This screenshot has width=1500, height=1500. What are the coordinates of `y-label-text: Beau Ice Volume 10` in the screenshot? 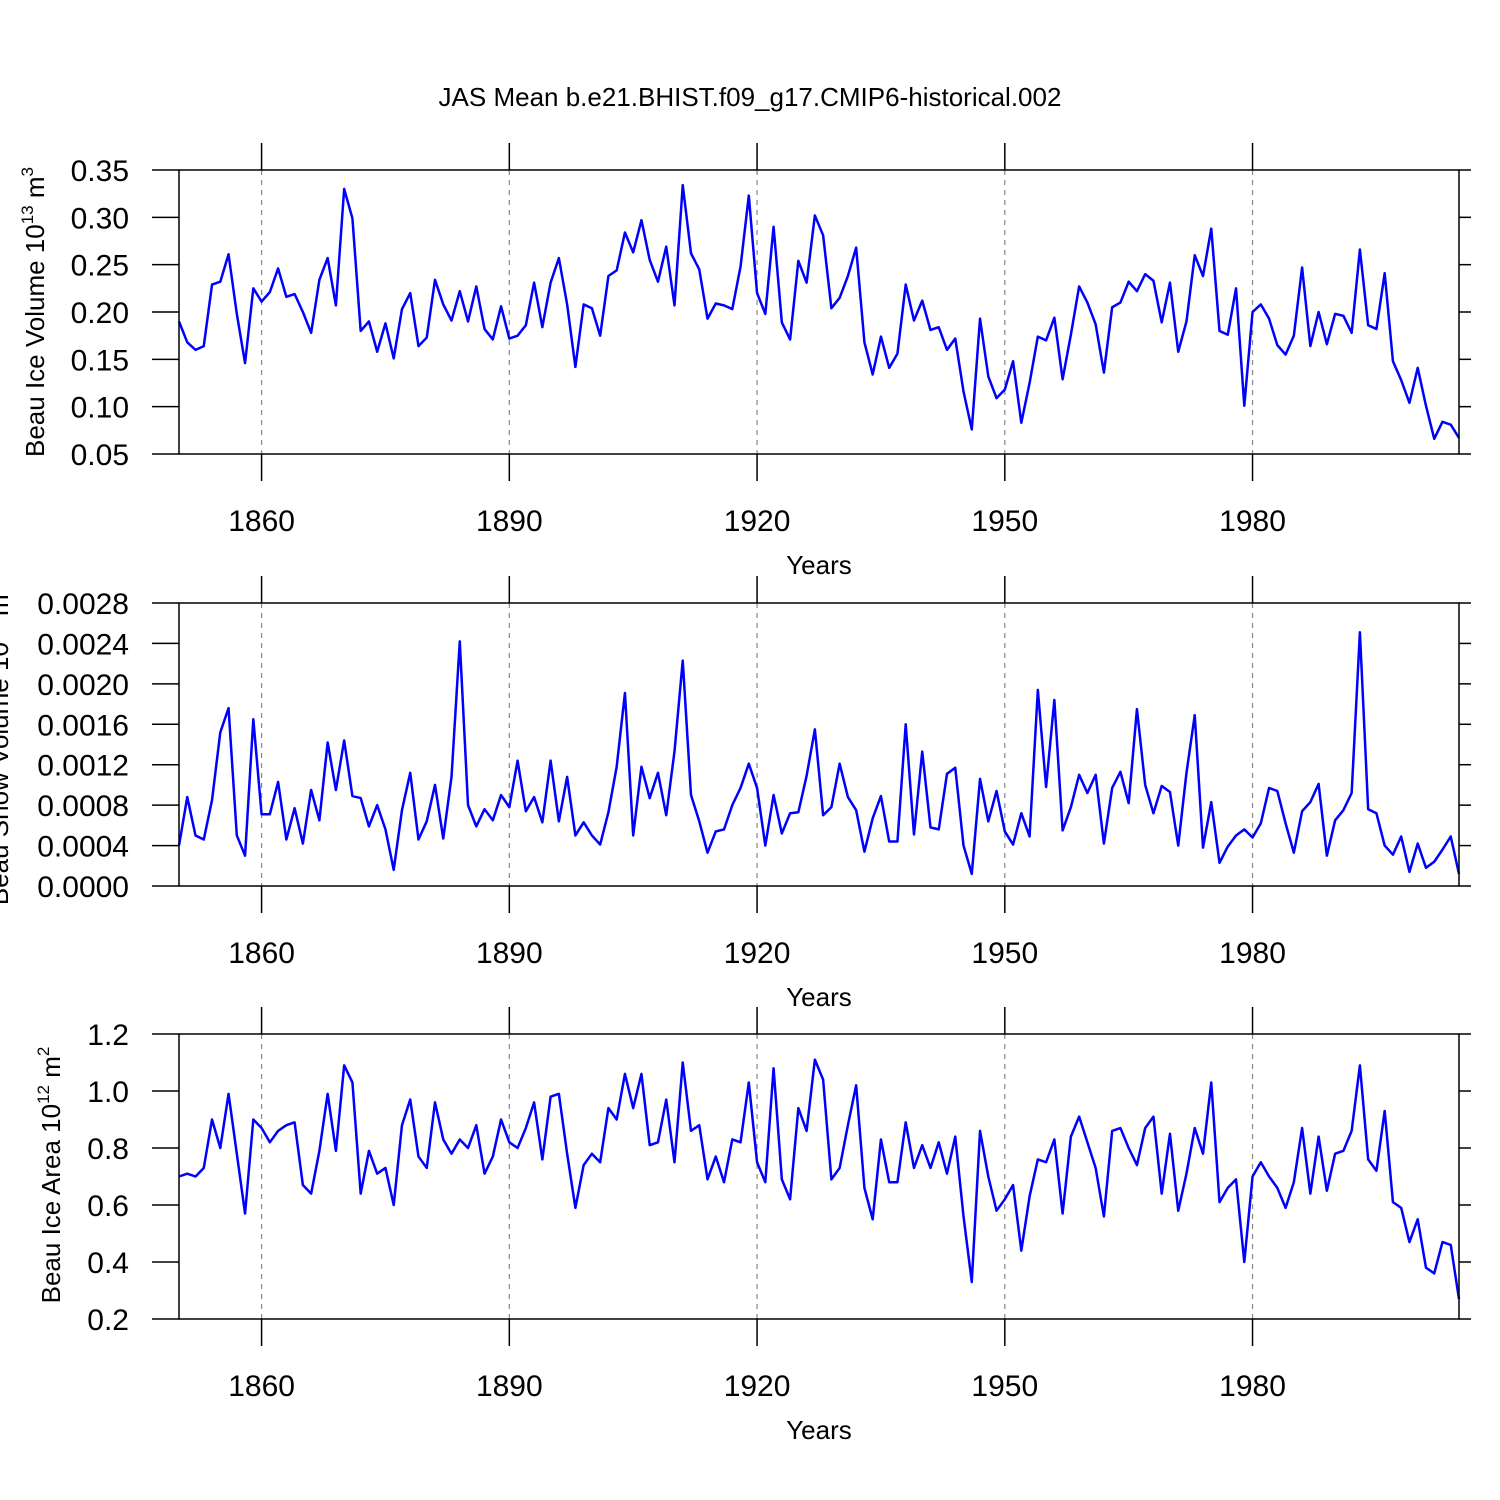 It's located at (35, 340).